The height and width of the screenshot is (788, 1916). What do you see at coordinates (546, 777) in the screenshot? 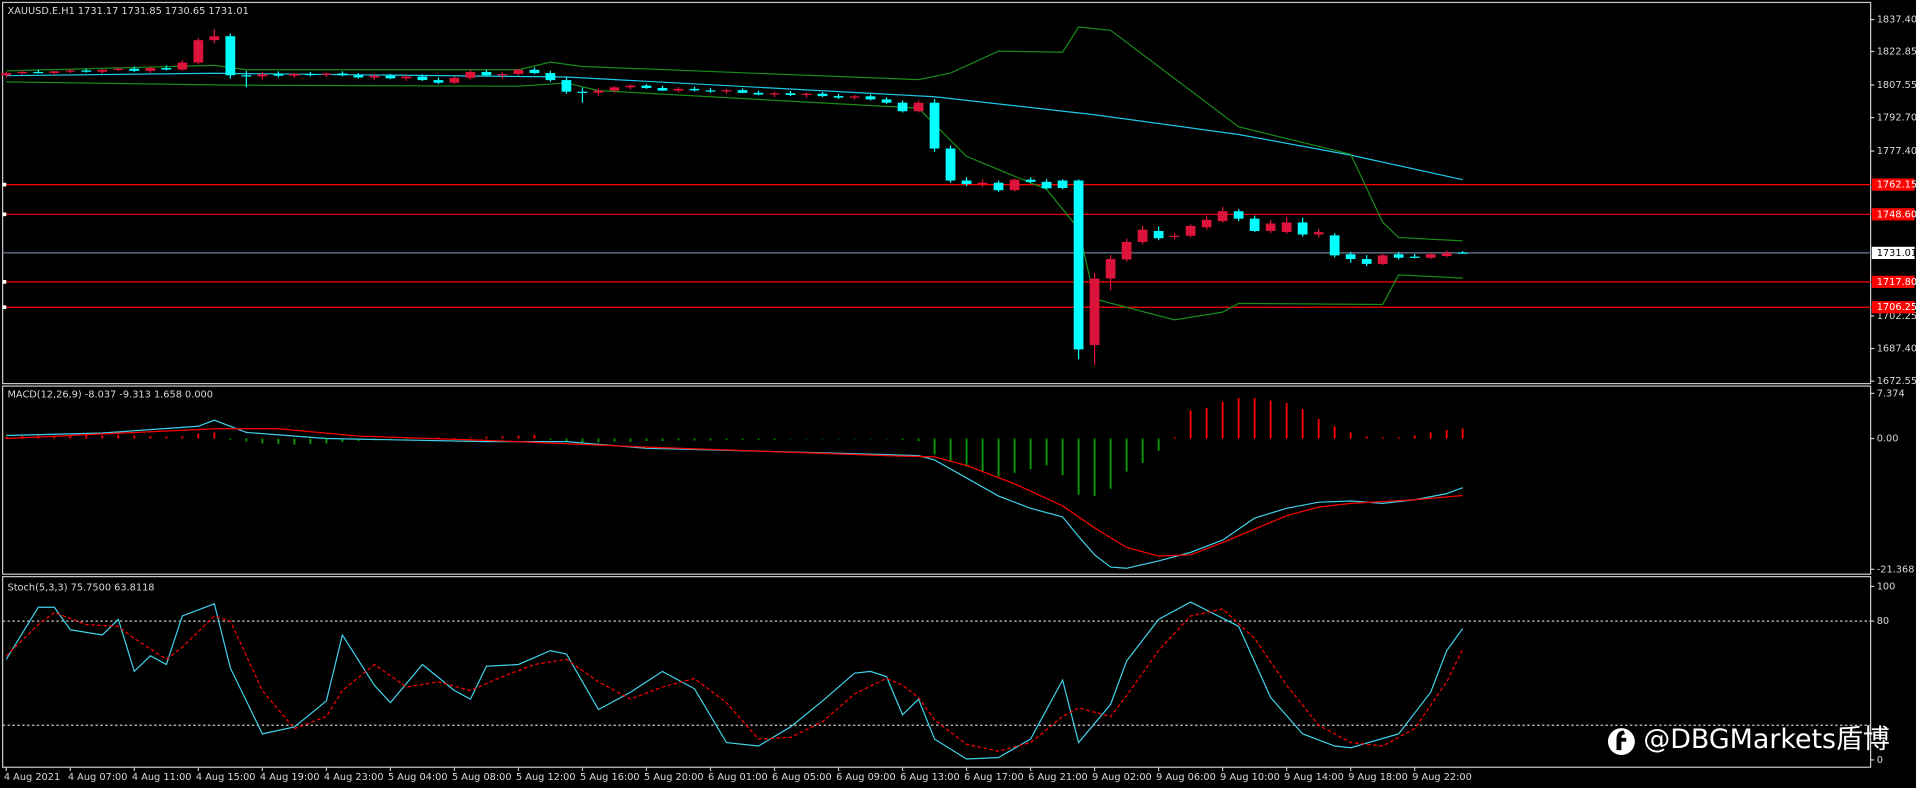
I see `x-tick-label: 5 Aug 12:00` at bounding box center [546, 777].